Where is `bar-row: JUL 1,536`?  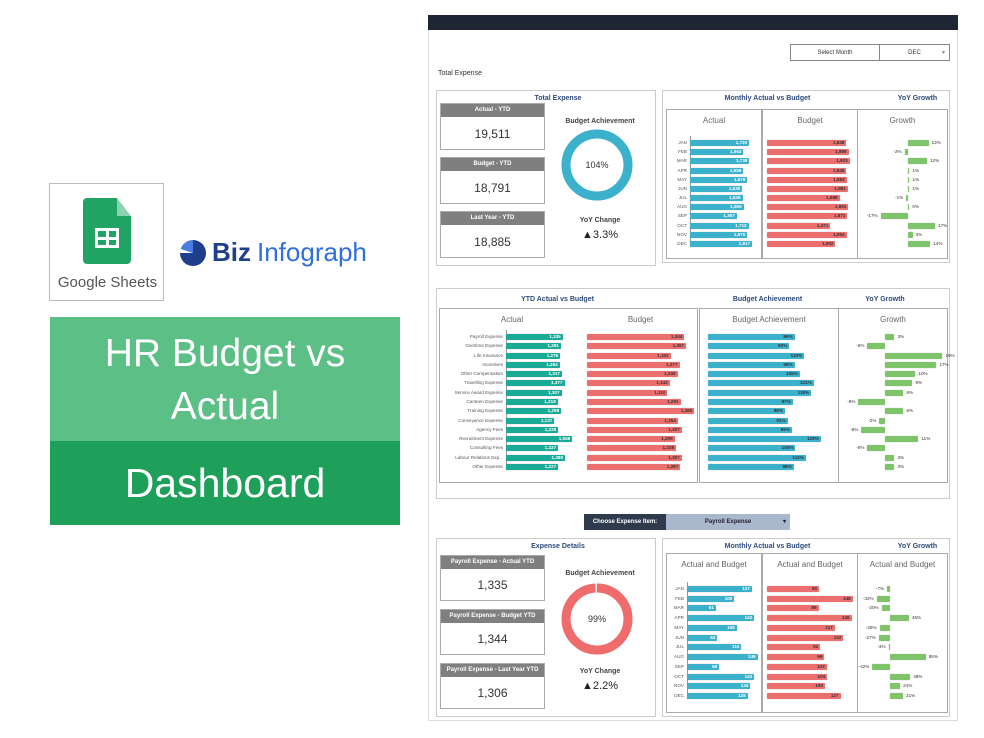
bar-row: JUL 1,536 is located at coordinates (714, 198).